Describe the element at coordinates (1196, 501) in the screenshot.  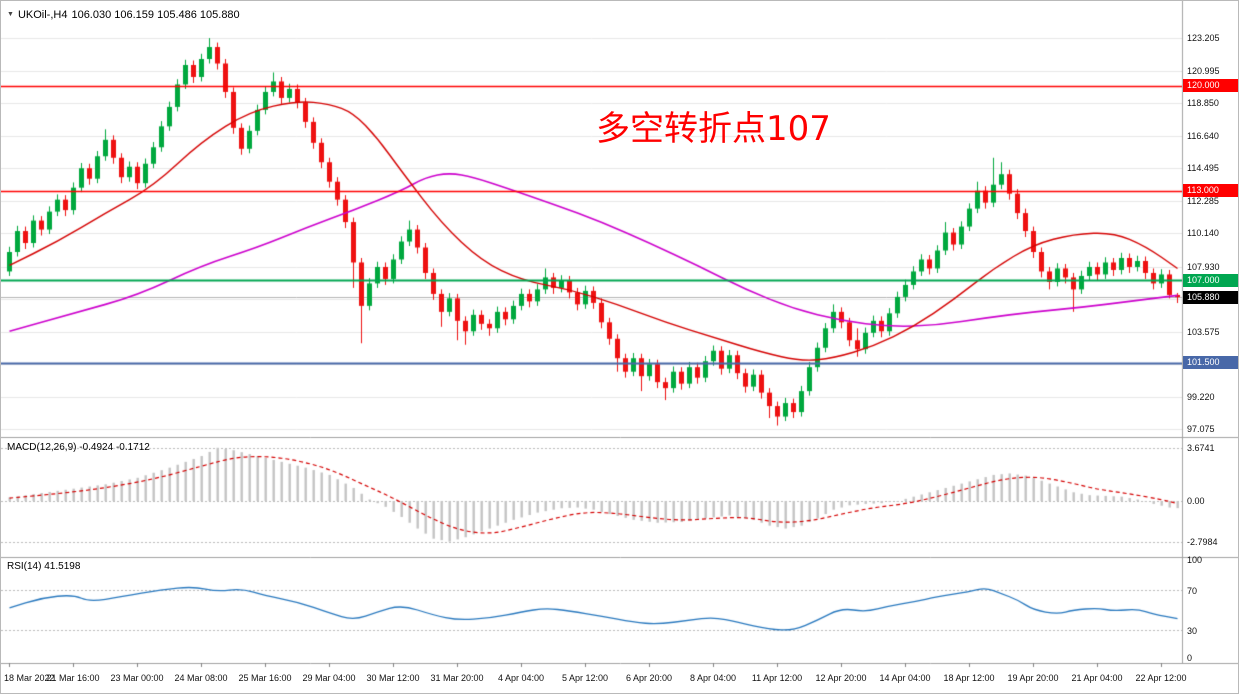
I see `macd-axis-label: 0.00` at that location.